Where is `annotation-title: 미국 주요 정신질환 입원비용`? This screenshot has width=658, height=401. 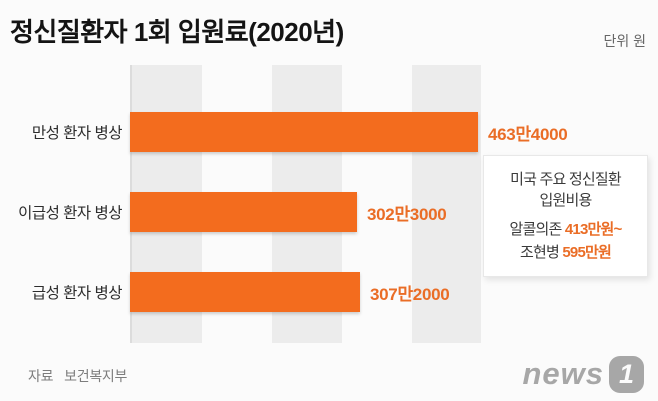
annotation-title: 미국 주요 정신질환 입원비용 is located at coordinates (565, 190).